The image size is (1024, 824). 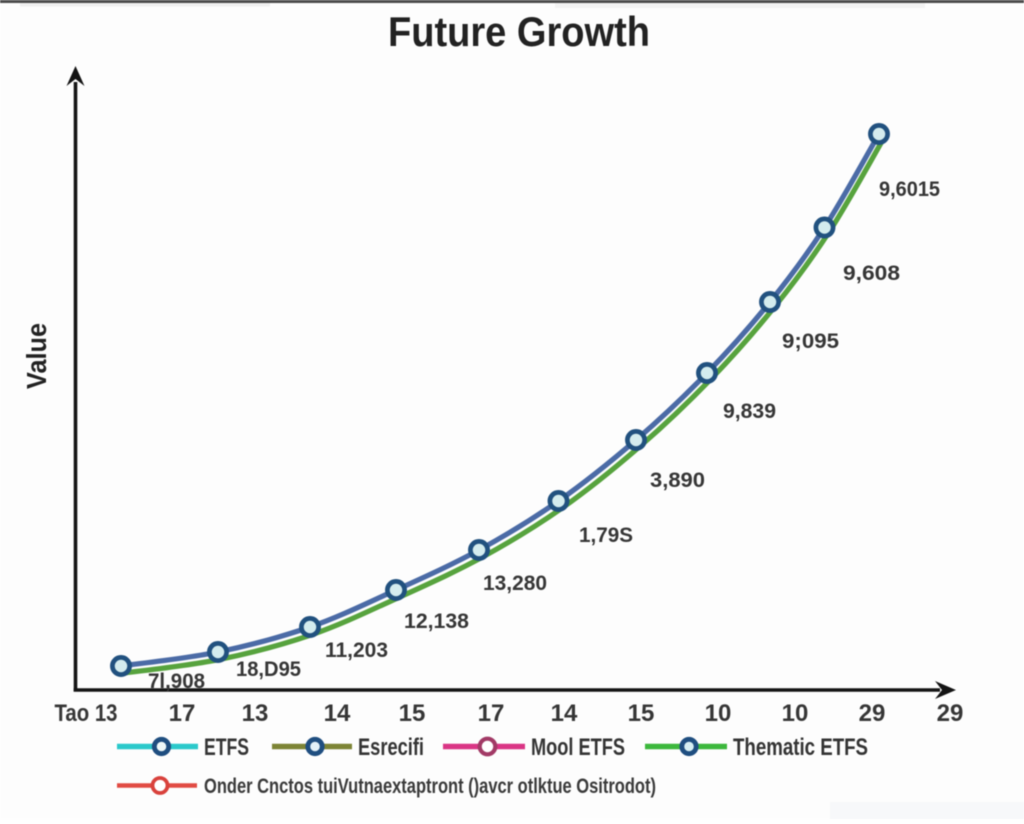 What do you see at coordinates (436, 621) in the screenshot?
I see `svg-text: 12,138` at bounding box center [436, 621].